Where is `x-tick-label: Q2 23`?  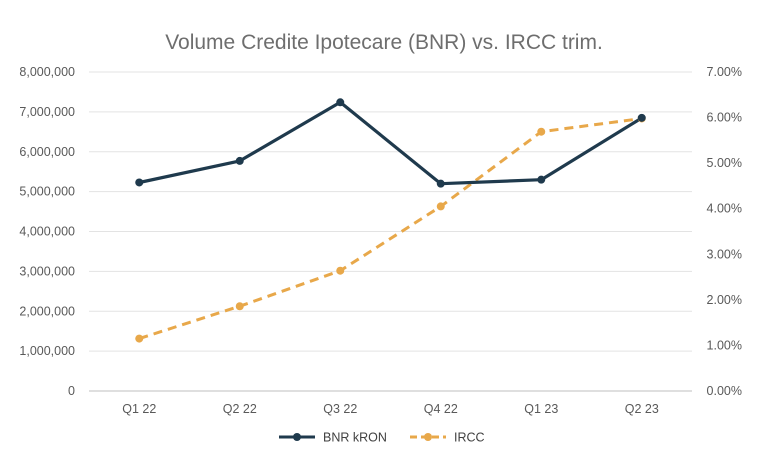
x-tick-label: Q2 23 is located at coordinates (642, 409).